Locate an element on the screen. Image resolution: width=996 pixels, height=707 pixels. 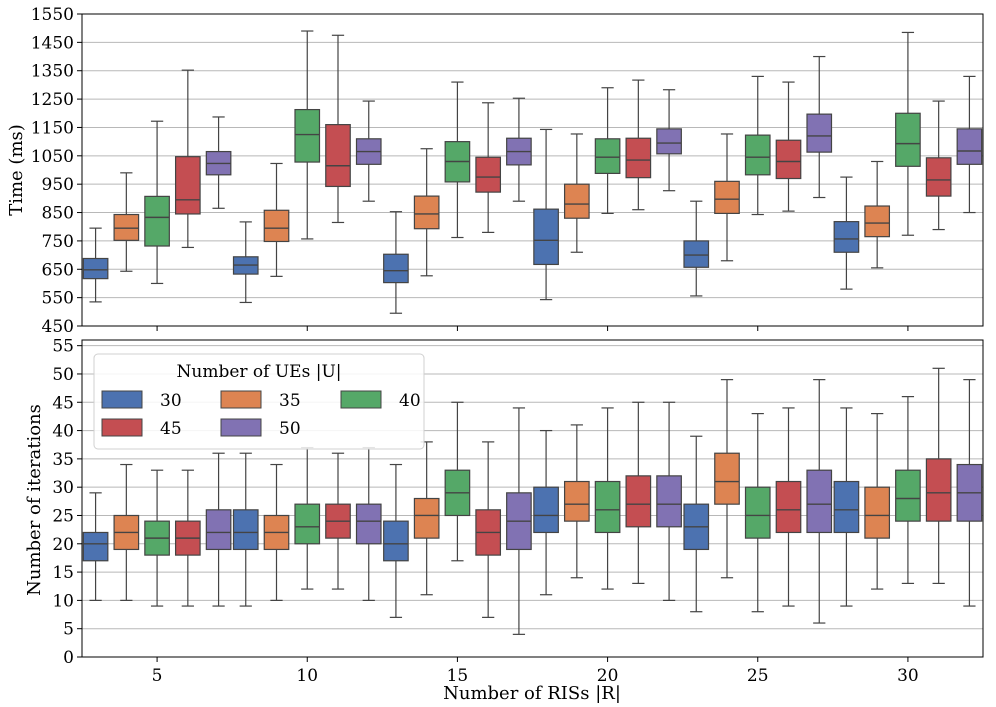
time-y-tick-label: 1350 is located at coordinates (52, 72).